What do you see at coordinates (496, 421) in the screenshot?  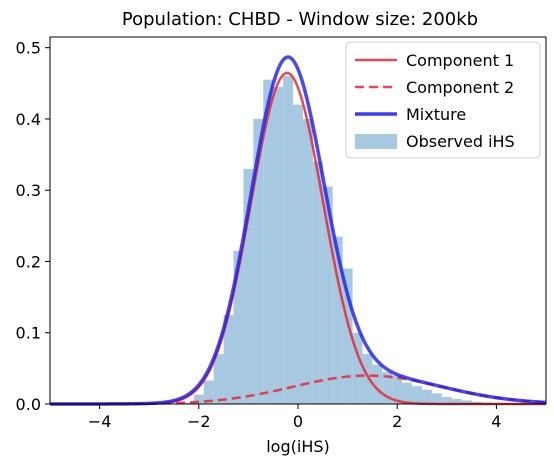 I see `x-tick-label: 4` at bounding box center [496, 421].